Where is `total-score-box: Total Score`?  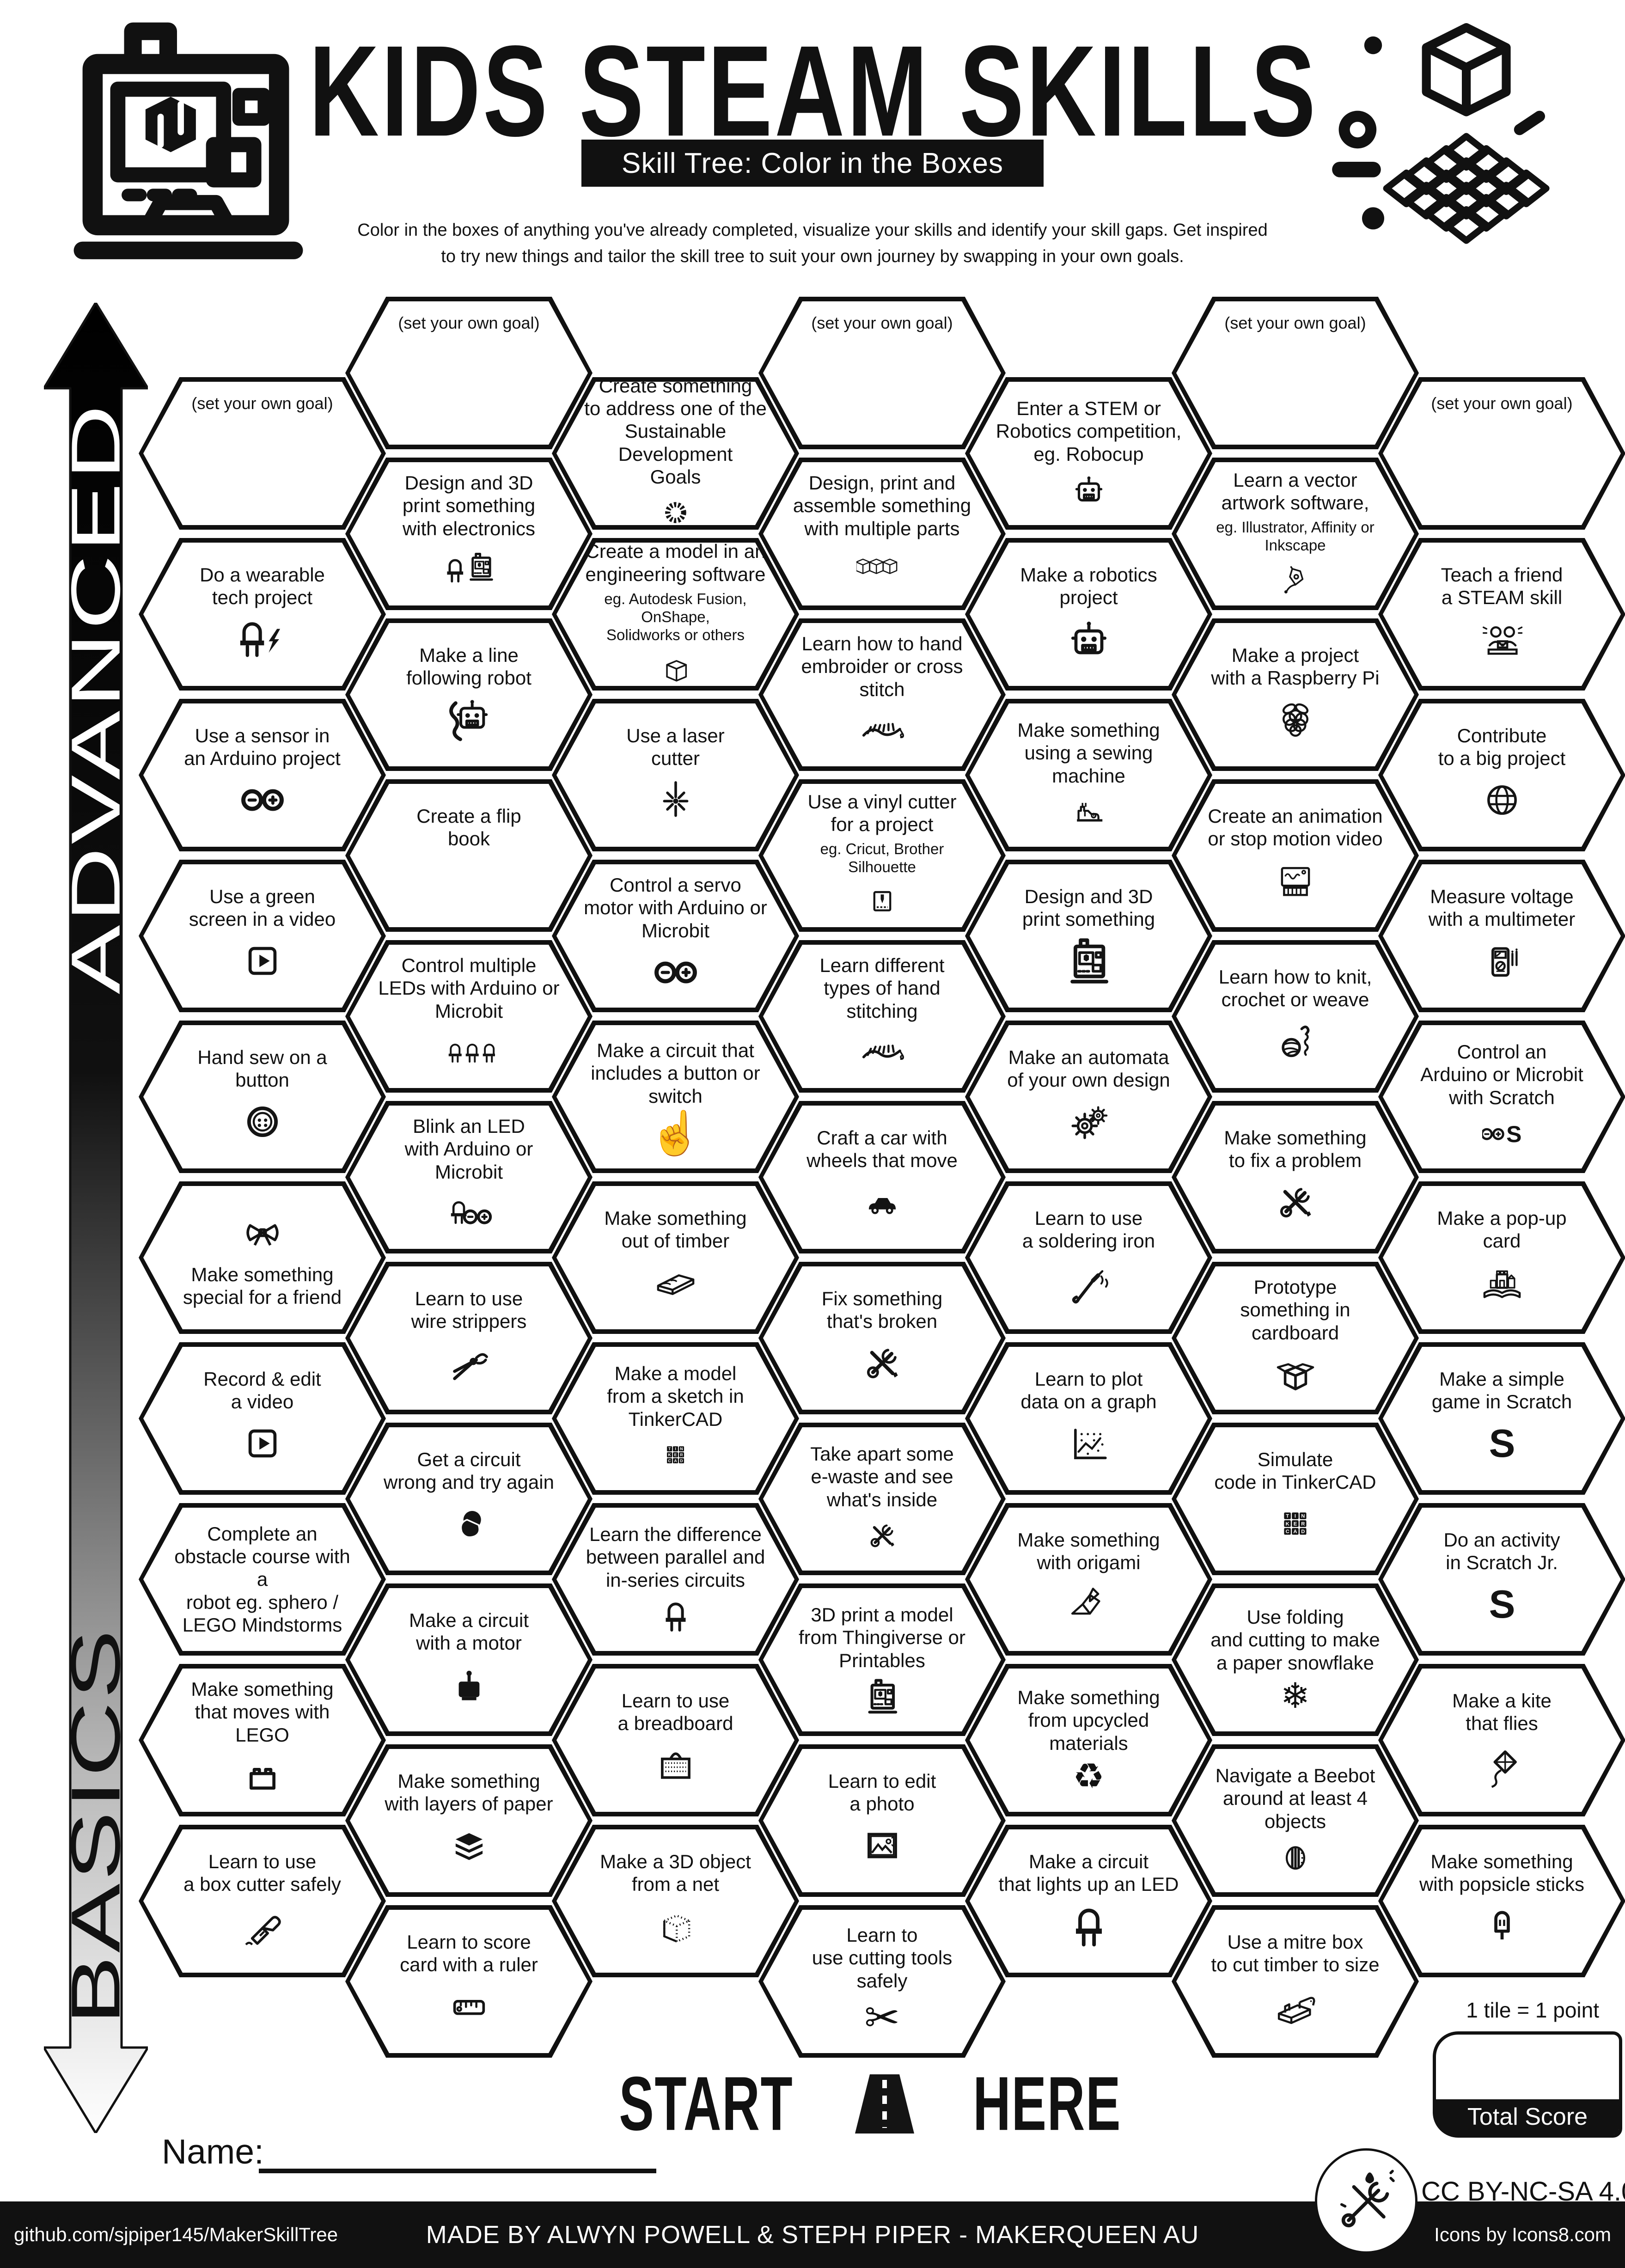 total-score-box: Total Score is located at coordinates (1527, 2084).